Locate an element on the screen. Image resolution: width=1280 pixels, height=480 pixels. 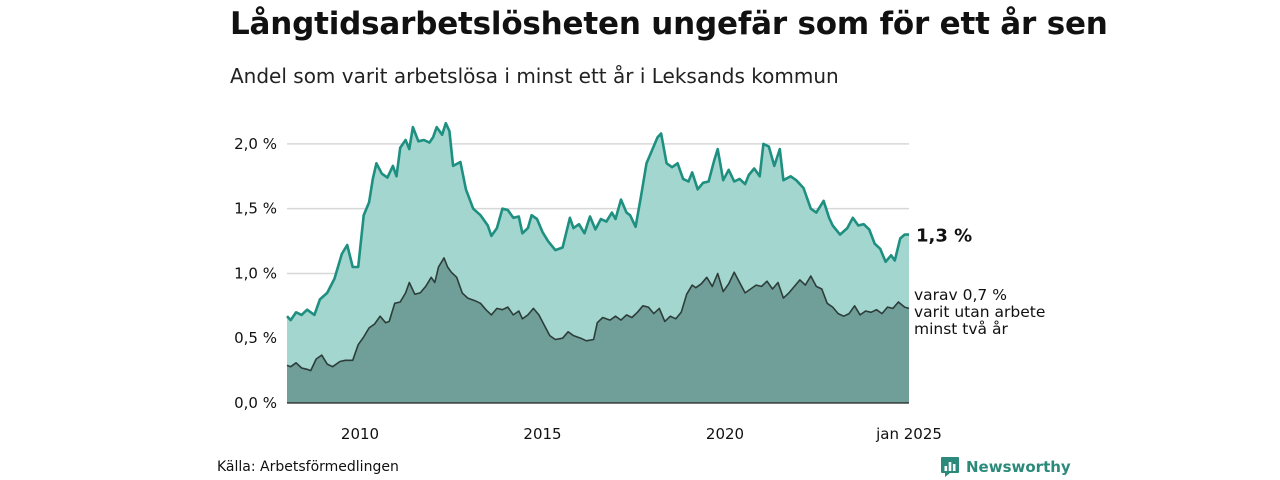
long-term-label-line: varit utan arbete is located at coordinates (979, 312).